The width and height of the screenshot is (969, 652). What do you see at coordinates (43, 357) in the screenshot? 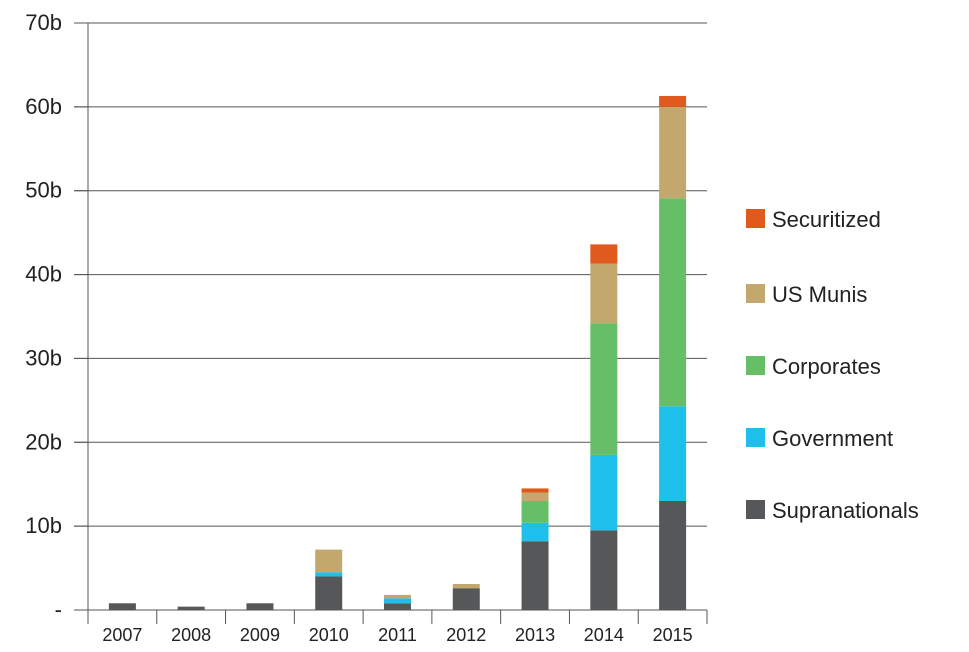
I see `y-tick-label: 30b` at bounding box center [43, 357].